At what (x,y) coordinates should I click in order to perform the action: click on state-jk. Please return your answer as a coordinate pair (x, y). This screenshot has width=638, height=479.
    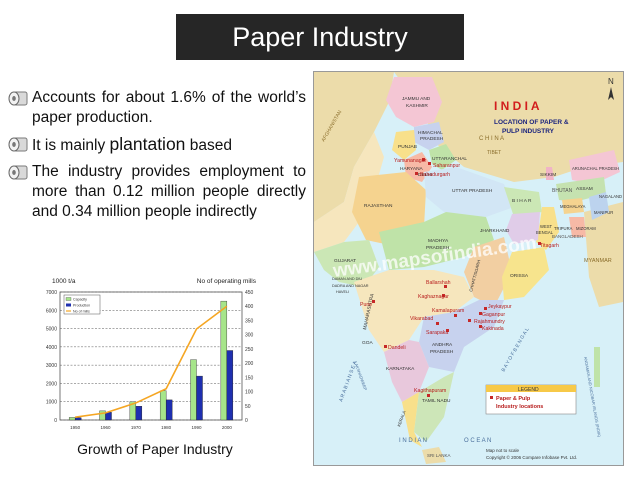
    Looking at the image, I should click on (414, 102).